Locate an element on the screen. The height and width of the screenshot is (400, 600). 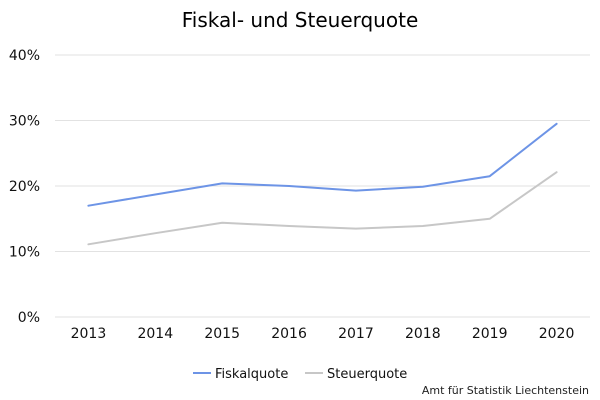
legend: Fiskalquote Steuerquote is located at coordinates (300, 374).